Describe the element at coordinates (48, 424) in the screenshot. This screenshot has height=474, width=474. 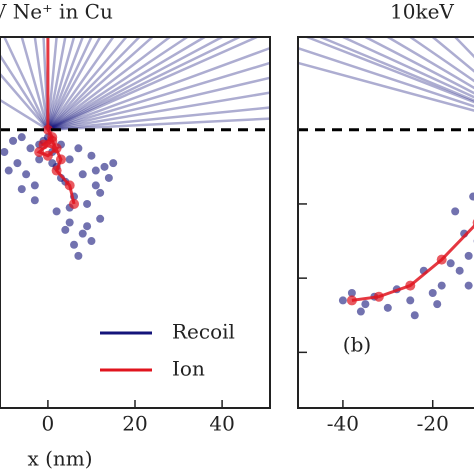
I see `x-tick-label: 0` at that location.